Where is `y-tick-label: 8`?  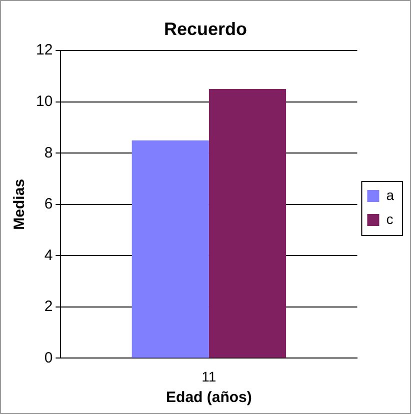 y-tick-label: 8 is located at coordinates (48, 153).